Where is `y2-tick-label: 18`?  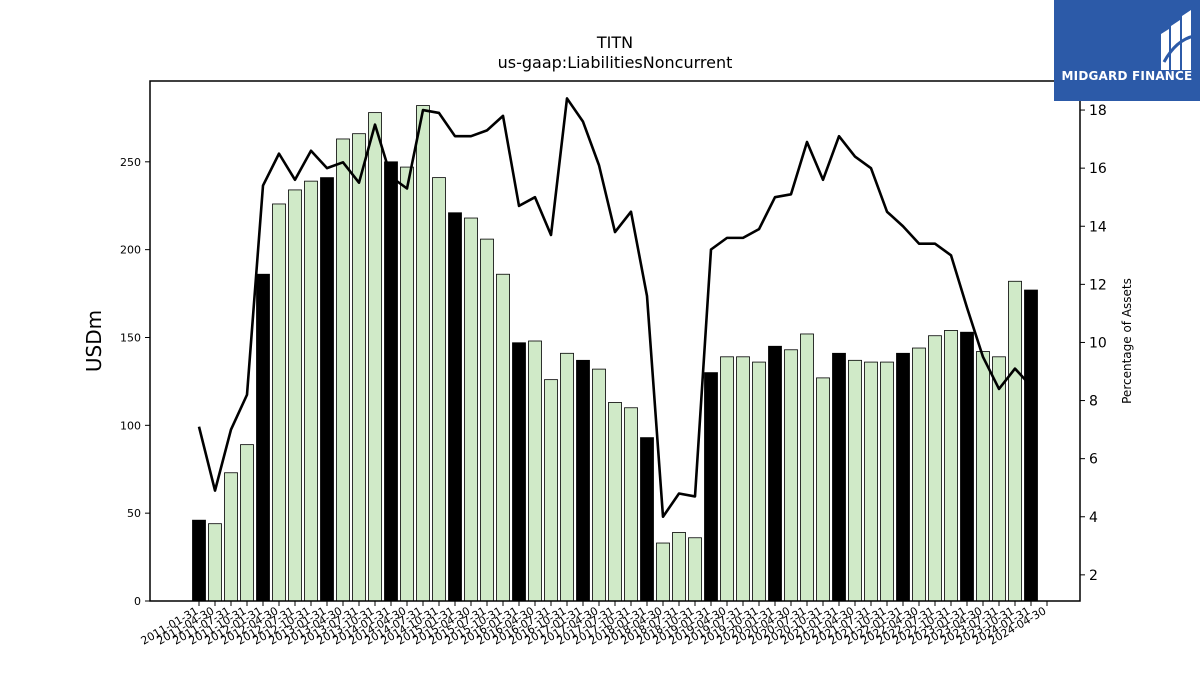 y2-tick-label: 18 is located at coordinates (1098, 111).